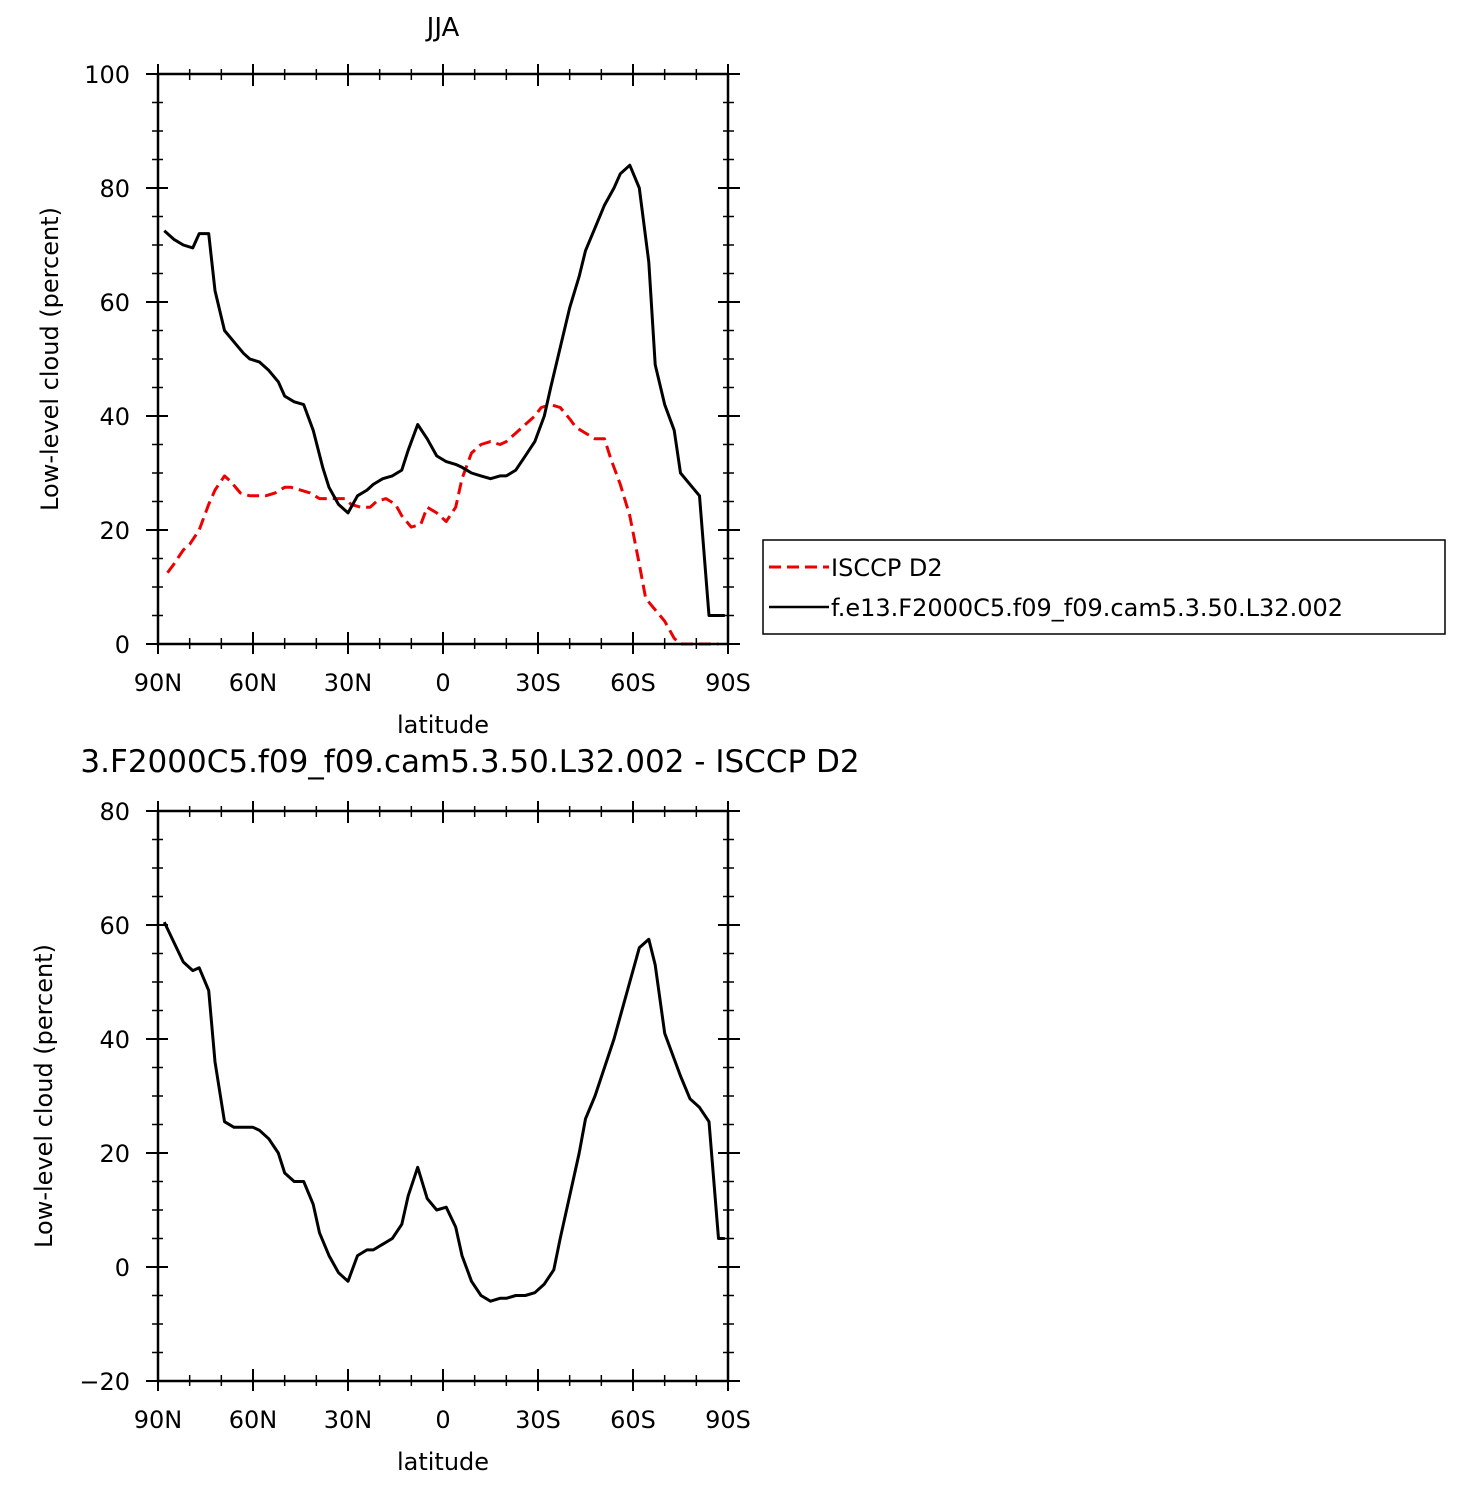  I want to click on legend-box, so click(1104, 587).